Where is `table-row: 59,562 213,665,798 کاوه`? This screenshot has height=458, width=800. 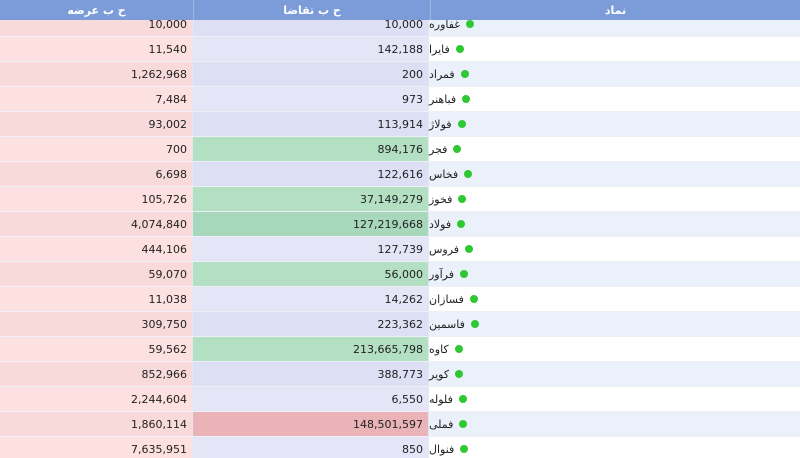 table-row: 59,562 213,665,798 کاوه is located at coordinates (400, 349).